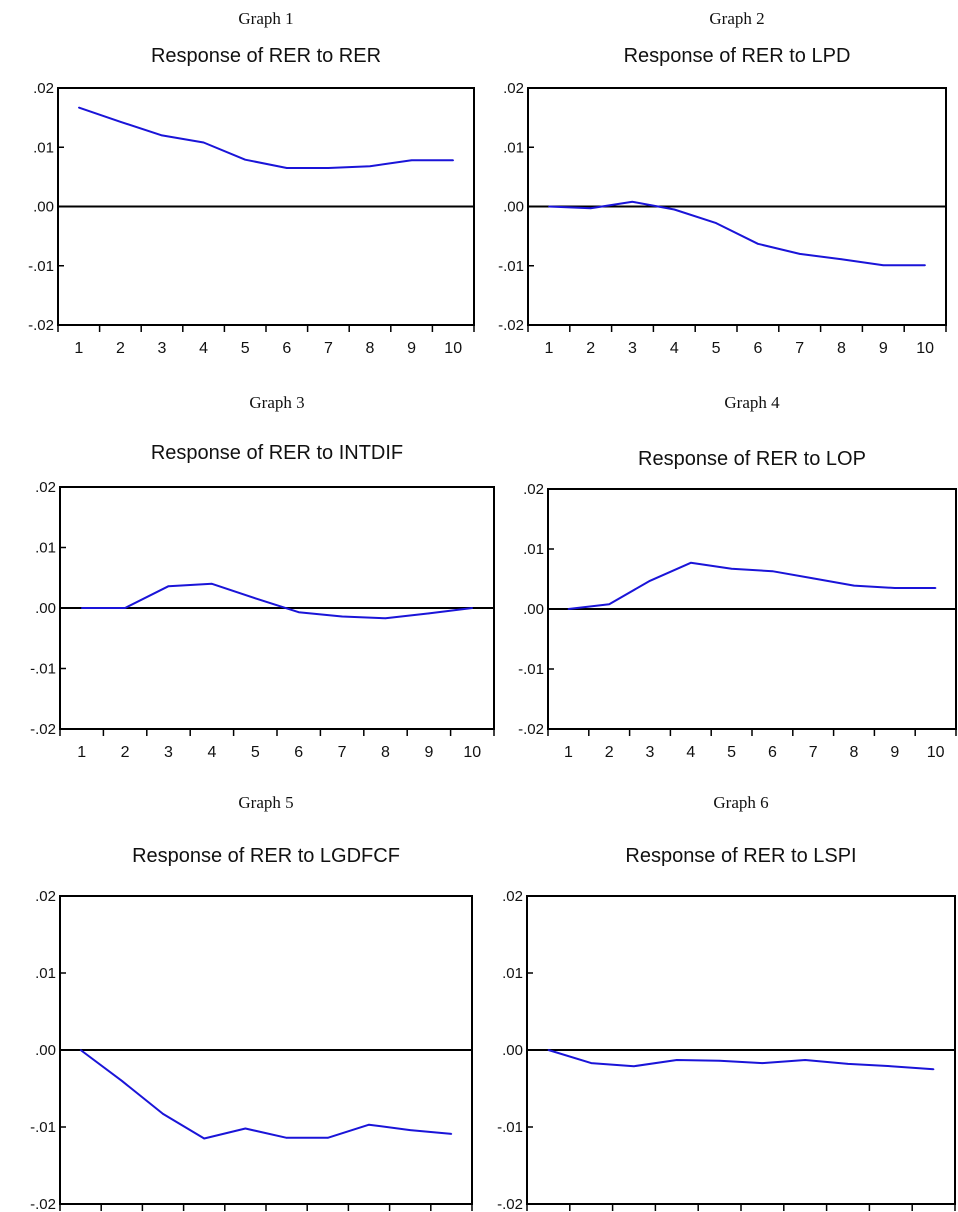  What do you see at coordinates (740, 802) in the screenshot?
I see `graph-caption: Graph 6` at bounding box center [740, 802].